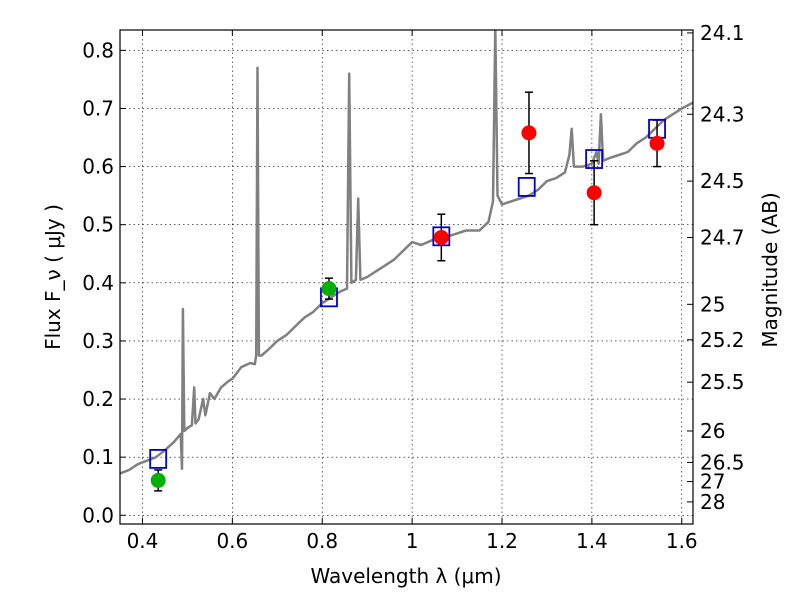 This screenshot has width=800, height=600. What do you see at coordinates (770, 269) in the screenshot?
I see `y2-axis-label: Magnitude (AB)` at bounding box center [770, 269].